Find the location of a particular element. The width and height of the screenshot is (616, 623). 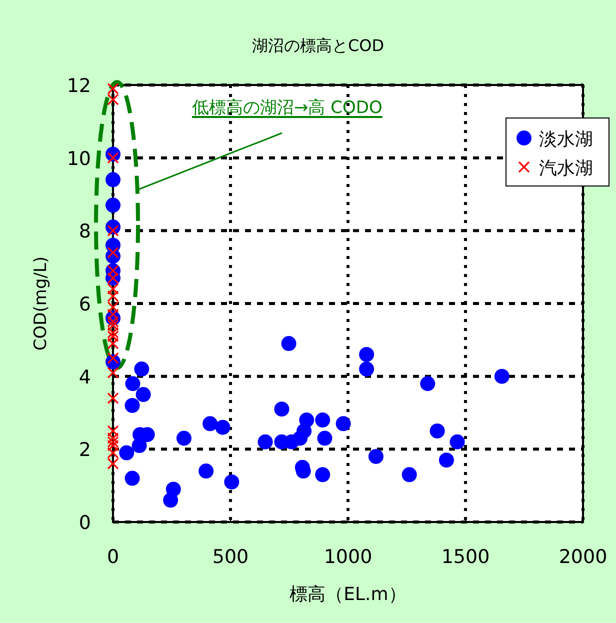

chart-title: 湖沼の標高とCOD is located at coordinates (318, 45).